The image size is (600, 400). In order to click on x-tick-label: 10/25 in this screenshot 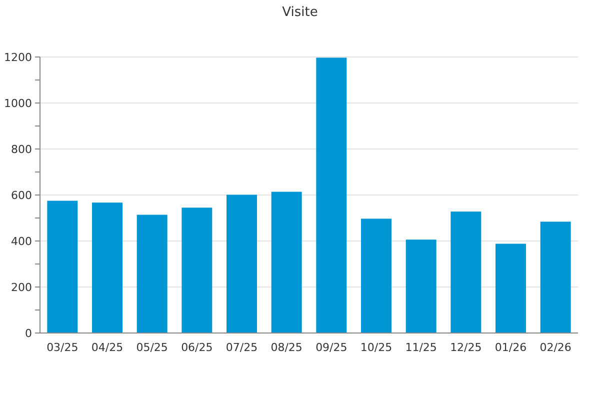, I will do `click(376, 347)`.